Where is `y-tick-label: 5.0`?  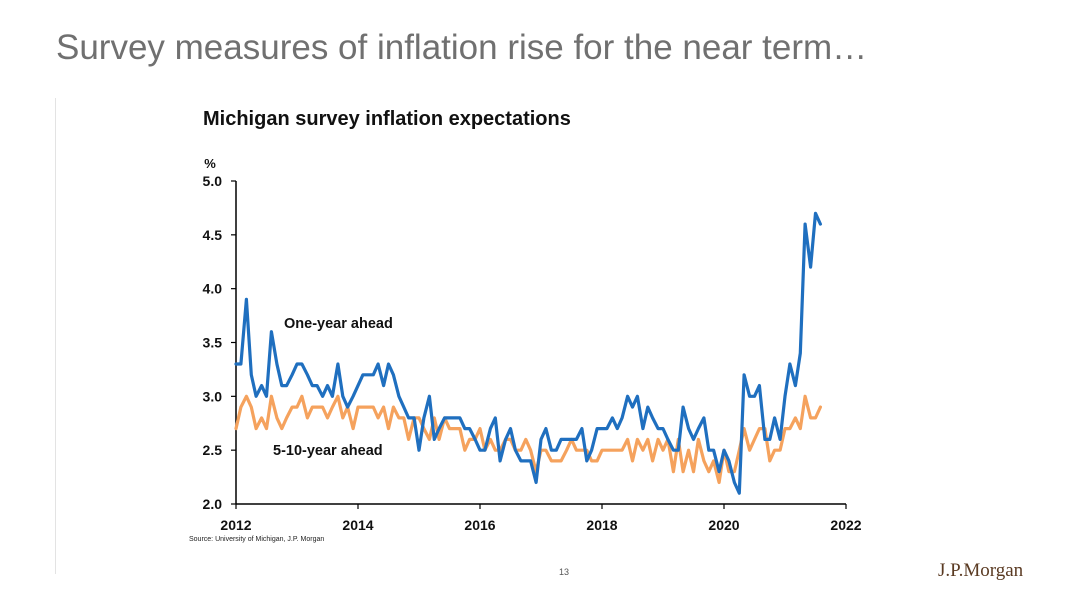
y-tick-label: 5.0 is located at coordinates (213, 181).